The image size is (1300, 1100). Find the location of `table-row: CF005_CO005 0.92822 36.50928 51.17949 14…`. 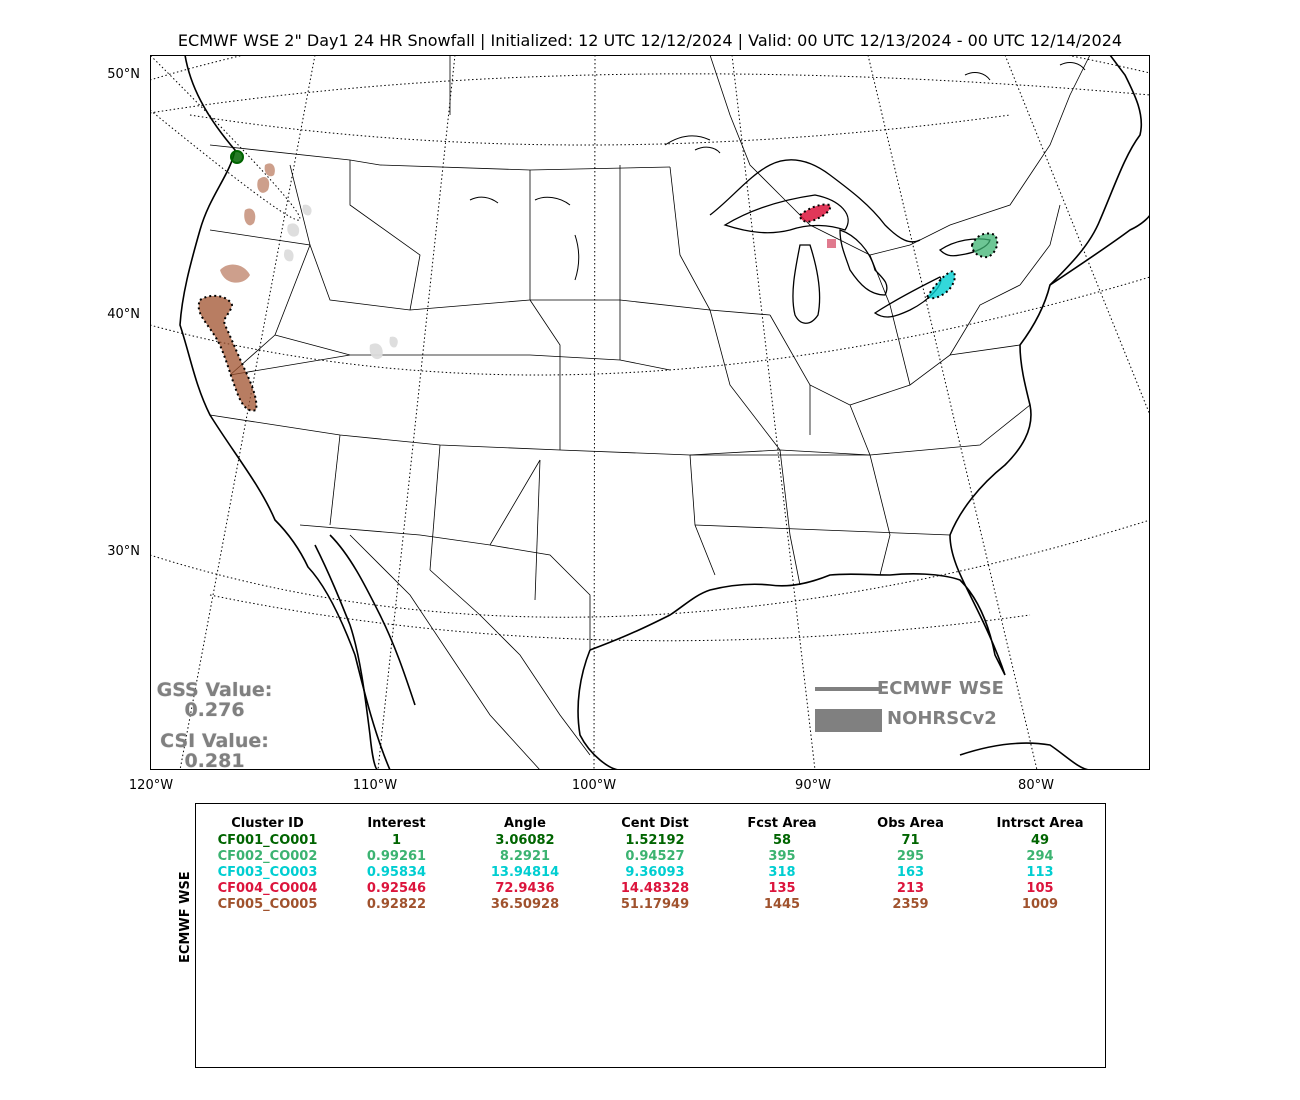

table-row: CF005_CO005 0.92822 36.50928 51.17949 14… is located at coordinates (652, 904).